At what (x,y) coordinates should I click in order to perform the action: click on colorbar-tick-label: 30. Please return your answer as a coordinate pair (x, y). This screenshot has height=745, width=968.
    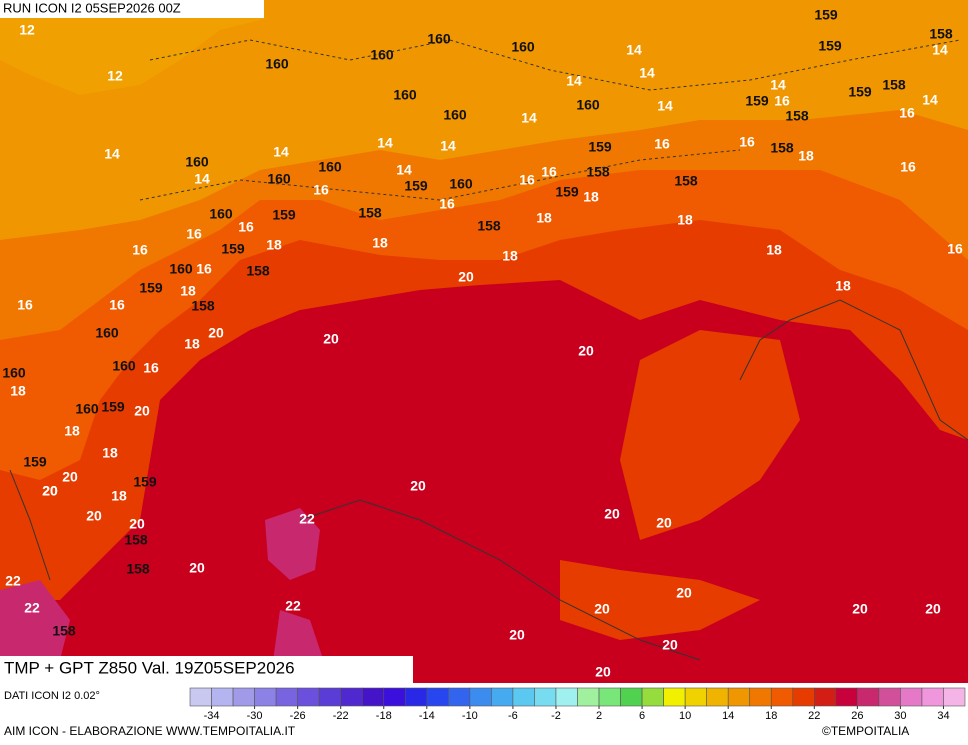
    Looking at the image, I should click on (900, 716).